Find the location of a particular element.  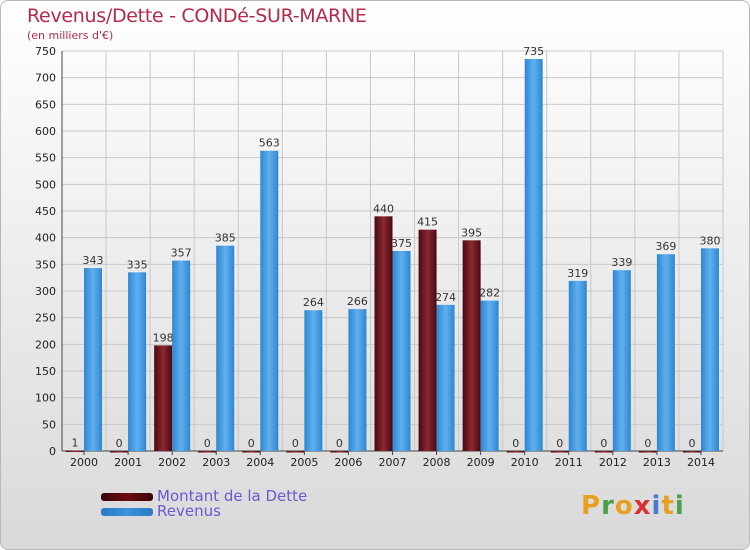

y-tick-label: 600 is located at coordinates (45, 131).